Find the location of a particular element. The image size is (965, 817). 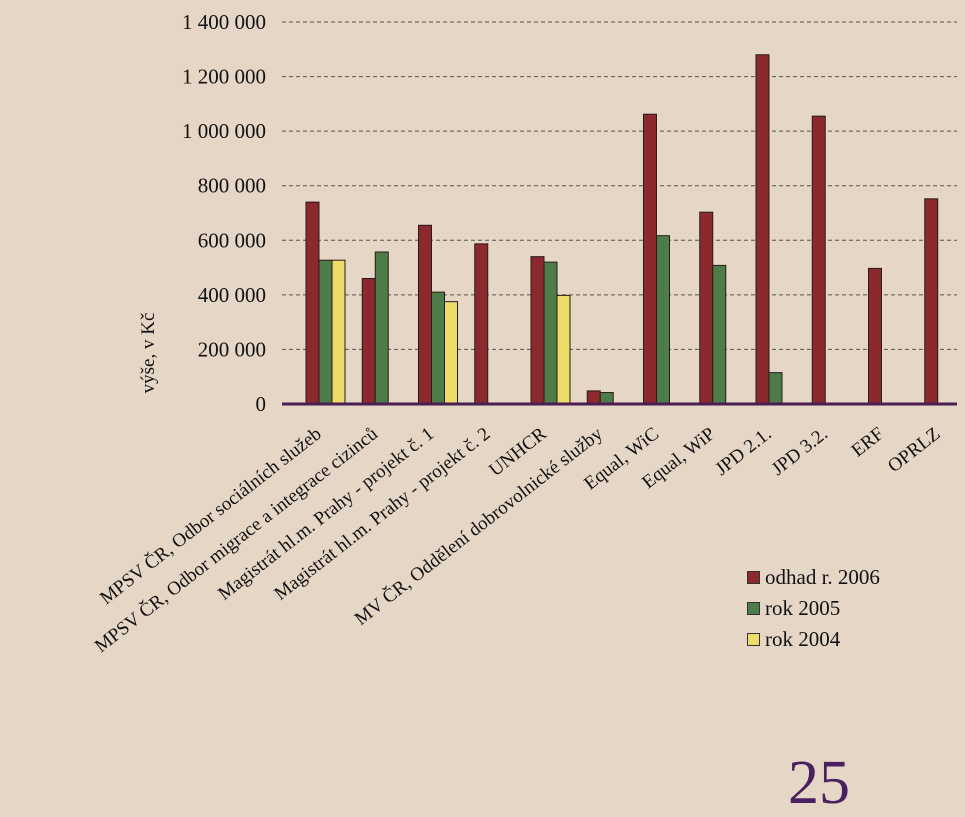

y-tick-label: 1 400 000 is located at coordinates (224, 22).